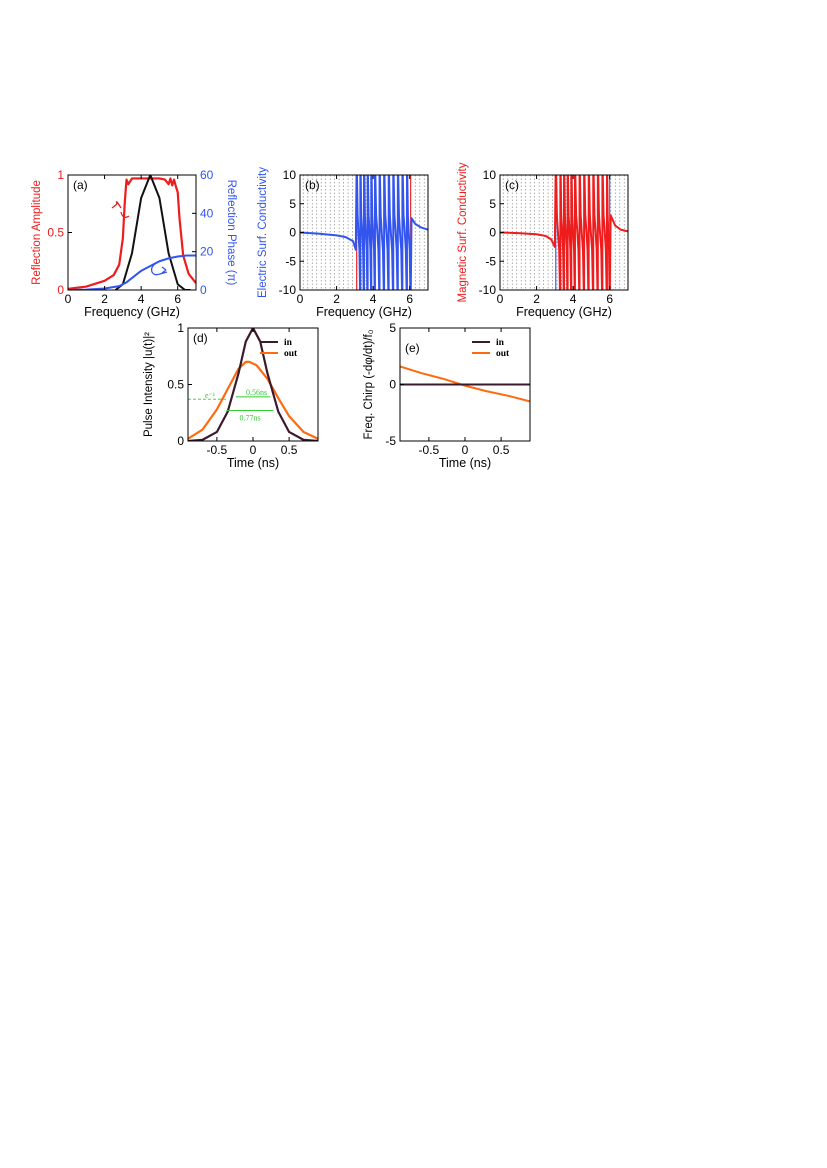 Image resolution: width=827 pixels, height=1168 pixels. I want to click on y-tick-label-right: 60, so click(207, 175).